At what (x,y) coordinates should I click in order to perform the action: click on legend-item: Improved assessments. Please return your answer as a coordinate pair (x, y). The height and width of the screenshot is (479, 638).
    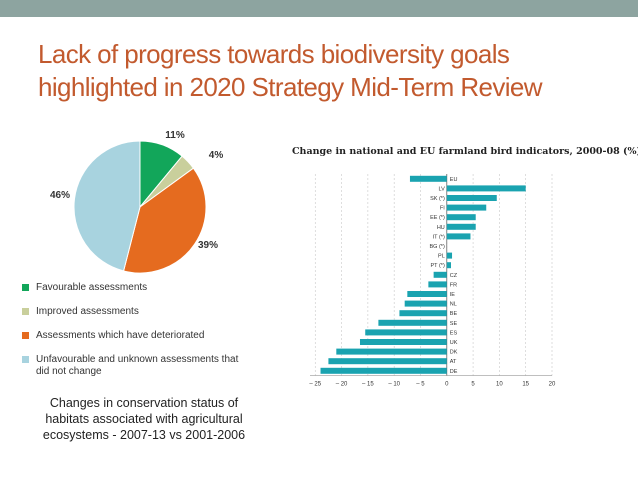
    Looking at the image, I should click on (139, 312).